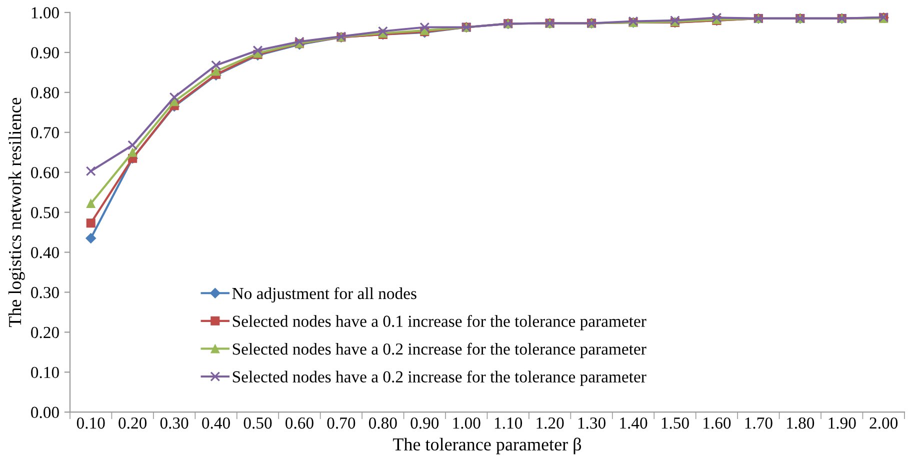 This screenshot has height=462, width=909. What do you see at coordinates (382, 423) in the screenshot?
I see `x-tick-label: 0.80` at bounding box center [382, 423].